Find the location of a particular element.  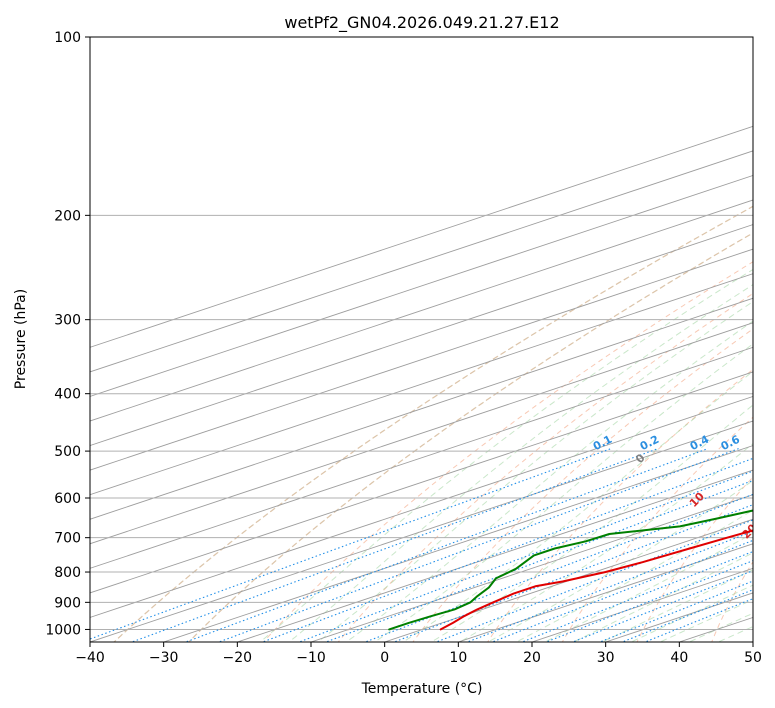

x-axis-label: Temperature (°C) is located at coordinates (422, 689).